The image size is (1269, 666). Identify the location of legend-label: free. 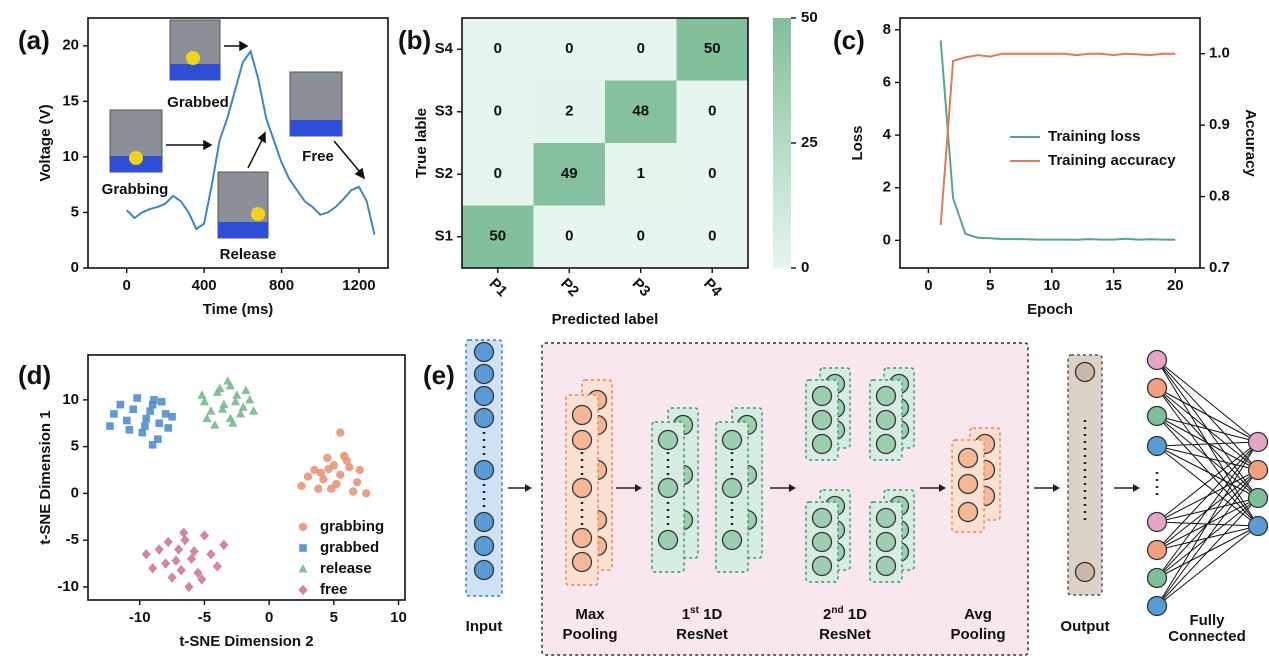
(334, 589).